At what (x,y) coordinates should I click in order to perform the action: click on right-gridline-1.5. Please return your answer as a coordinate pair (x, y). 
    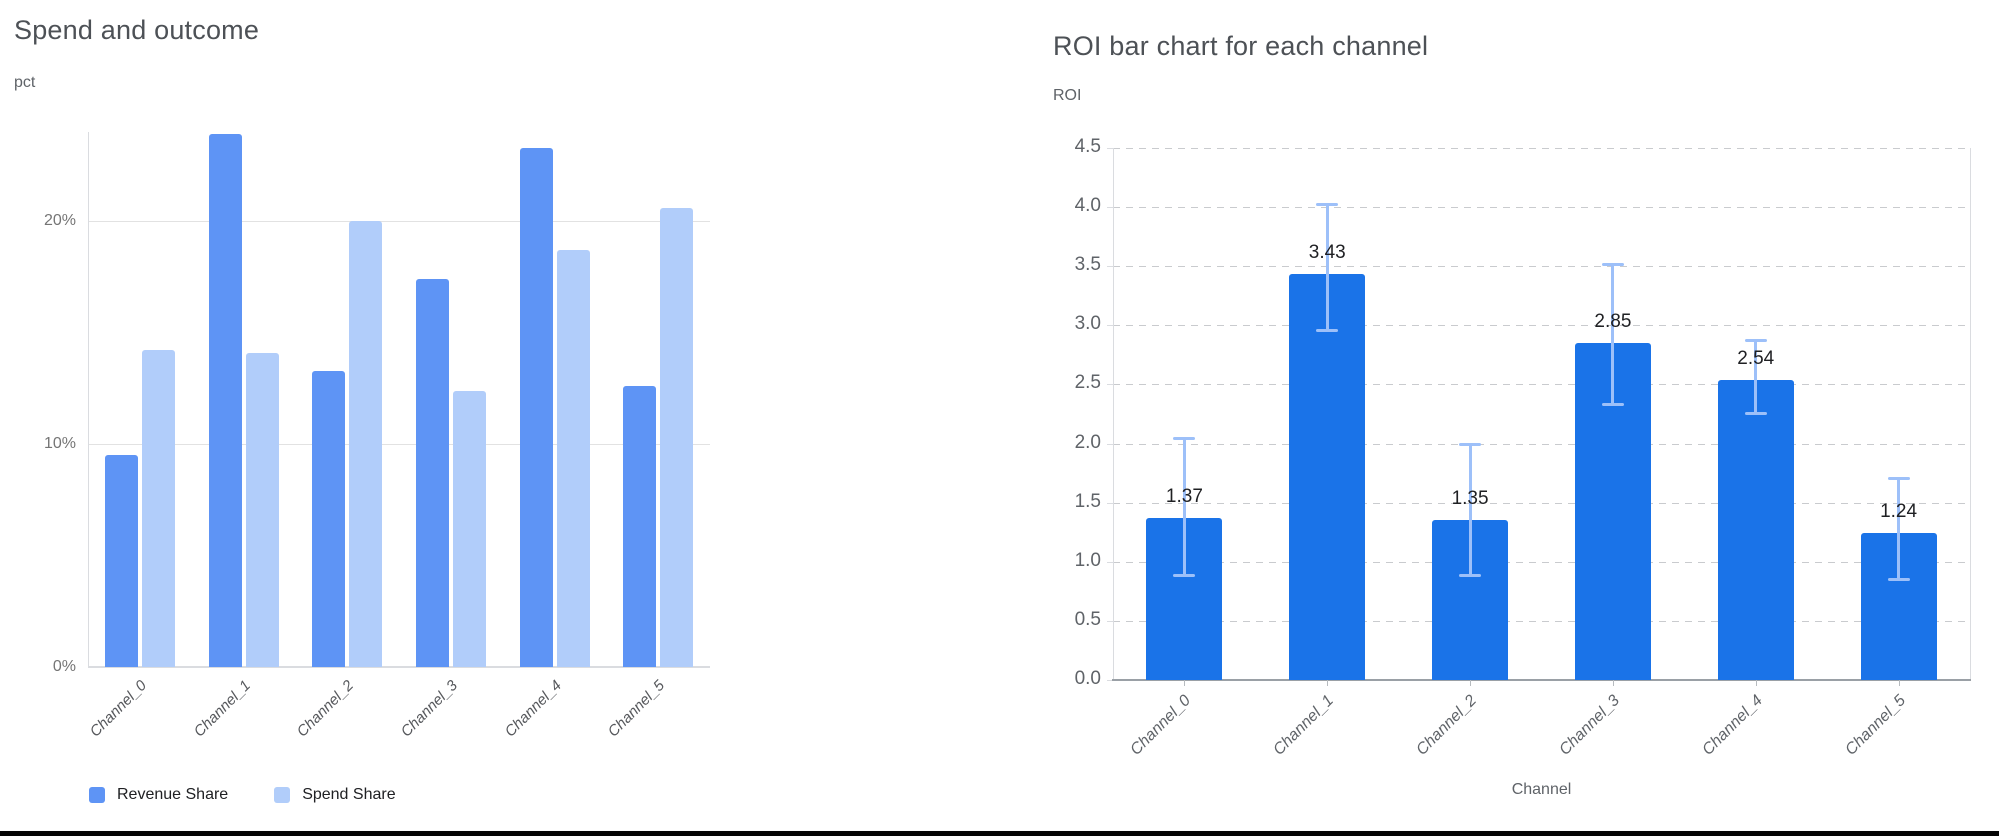
    Looking at the image, I should click on (1541, 503).